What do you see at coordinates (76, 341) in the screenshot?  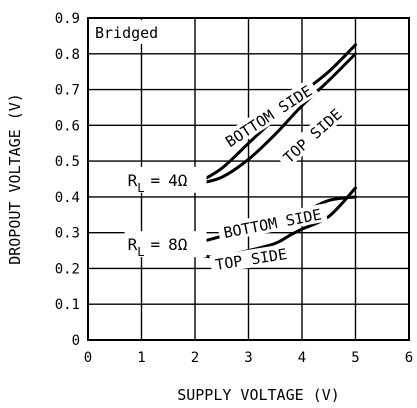 I see `y-tick-label: 0` at bounding box center [76, 341].